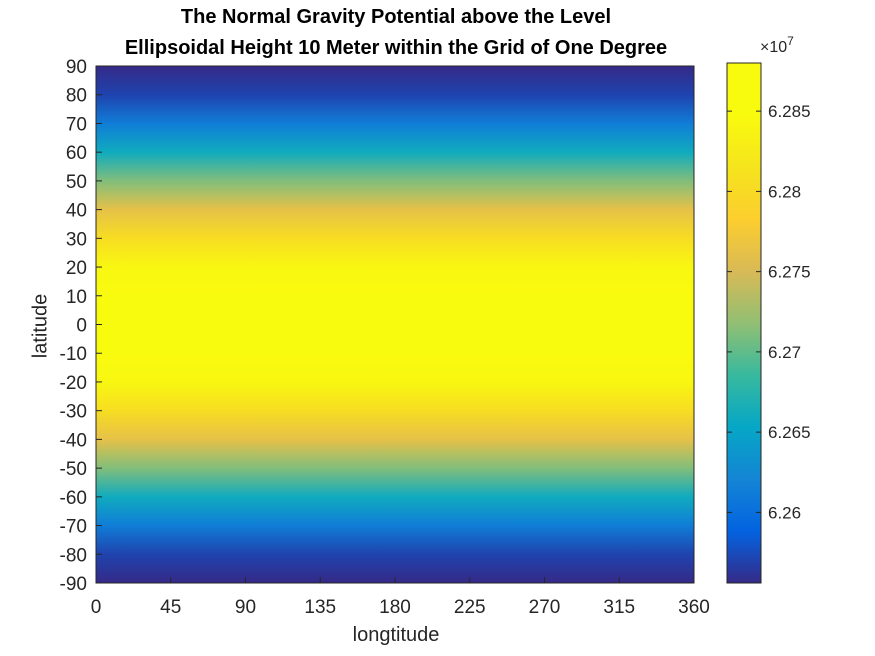 This screenshot has height=656, width=875. What do you see at coordinates (76, 124) in the screenshot?
I see `y-tick-label: 70` at bounding box center [76, 124].